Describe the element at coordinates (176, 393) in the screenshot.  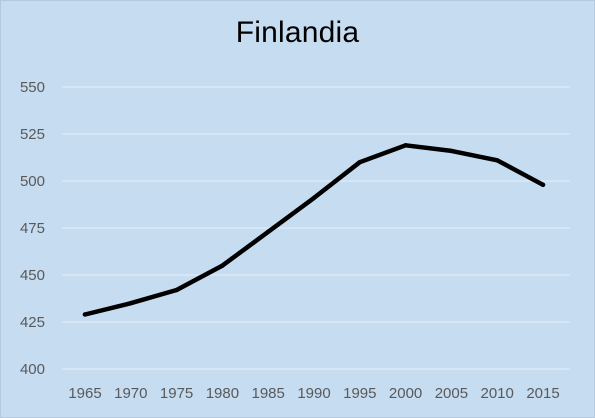
I see `x-tick-label-1975: 1975` at that location.